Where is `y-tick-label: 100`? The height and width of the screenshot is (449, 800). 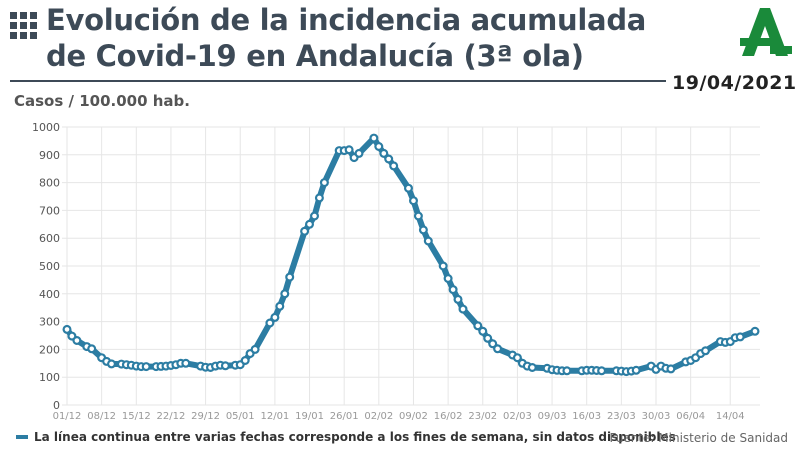
y-tick-label: 100 is located at coordinates (49, 377).